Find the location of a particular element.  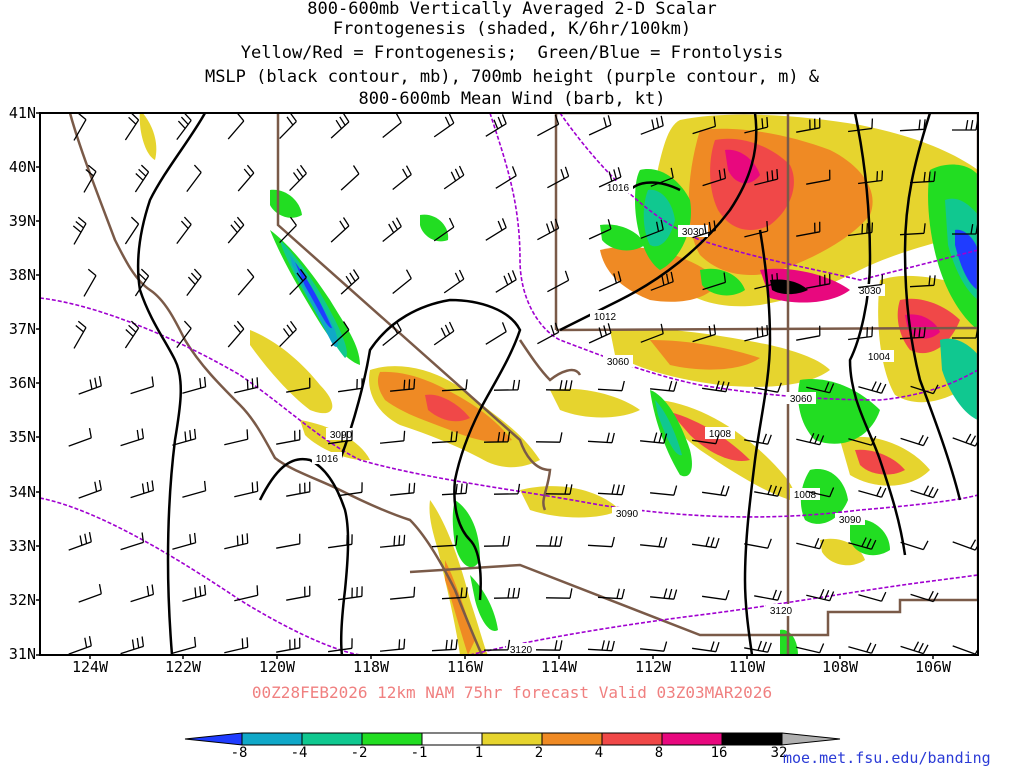

height-label-3060b: 3060 is located at coordinates (801, 399).